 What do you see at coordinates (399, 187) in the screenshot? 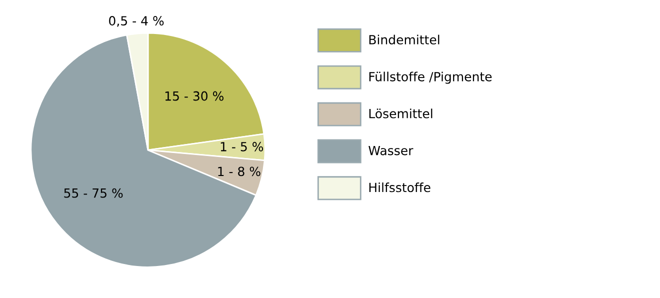
I see `legend-label: Hilfsstoffe` at bounding box center [399, 187].